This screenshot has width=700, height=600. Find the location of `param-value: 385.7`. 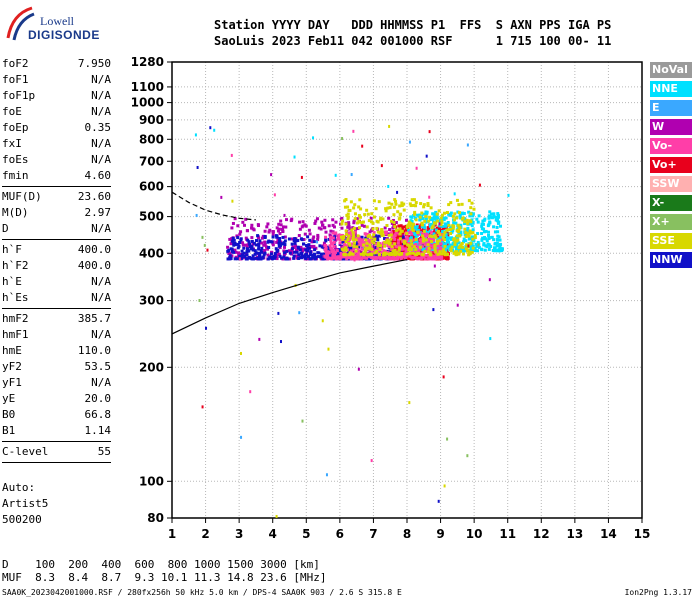

param-value: 385.7 is located at coordinates (94, 318).